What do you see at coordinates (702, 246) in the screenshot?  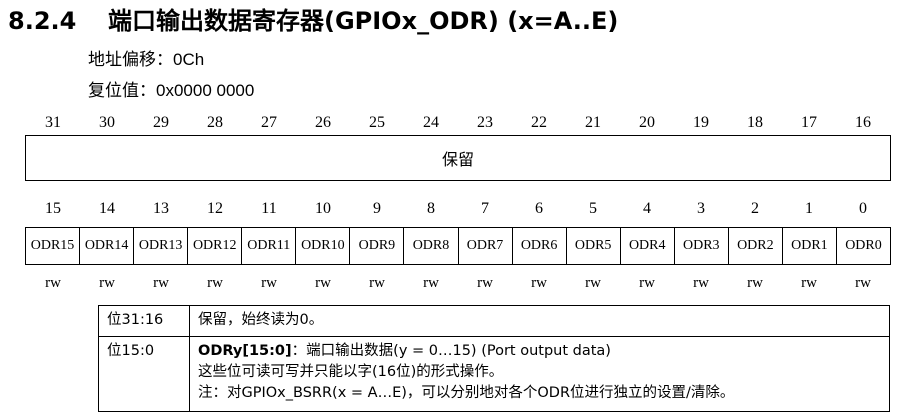 I see `odr-field-cell: ODR3` at bounding box center [702, 246].